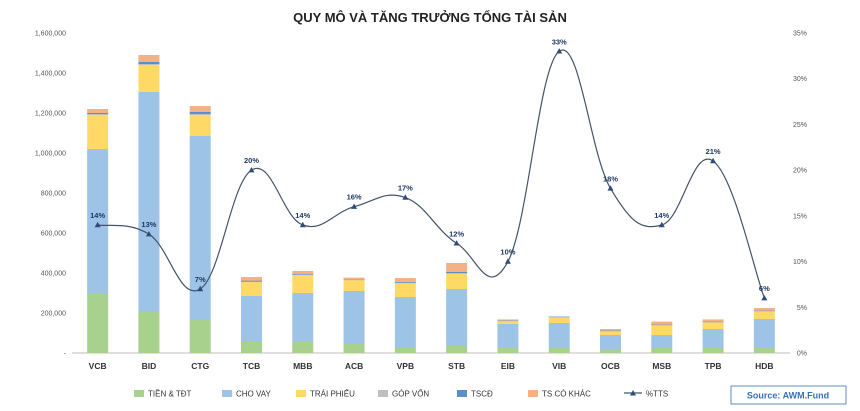  I want to click on x-category-label: CTG, so click(200, 366).